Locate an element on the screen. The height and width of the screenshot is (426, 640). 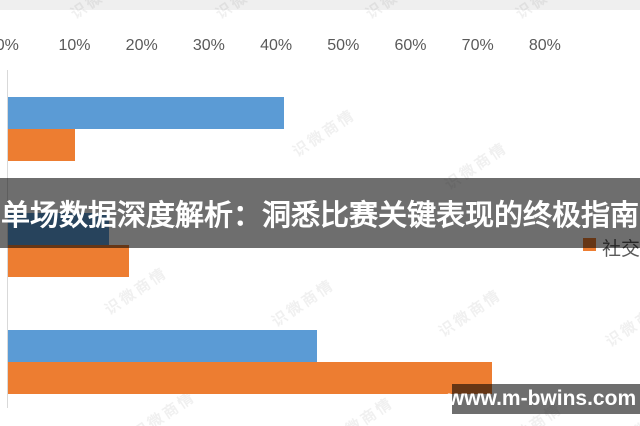
bar-series2-group3 is located at coordinates (250, 378).